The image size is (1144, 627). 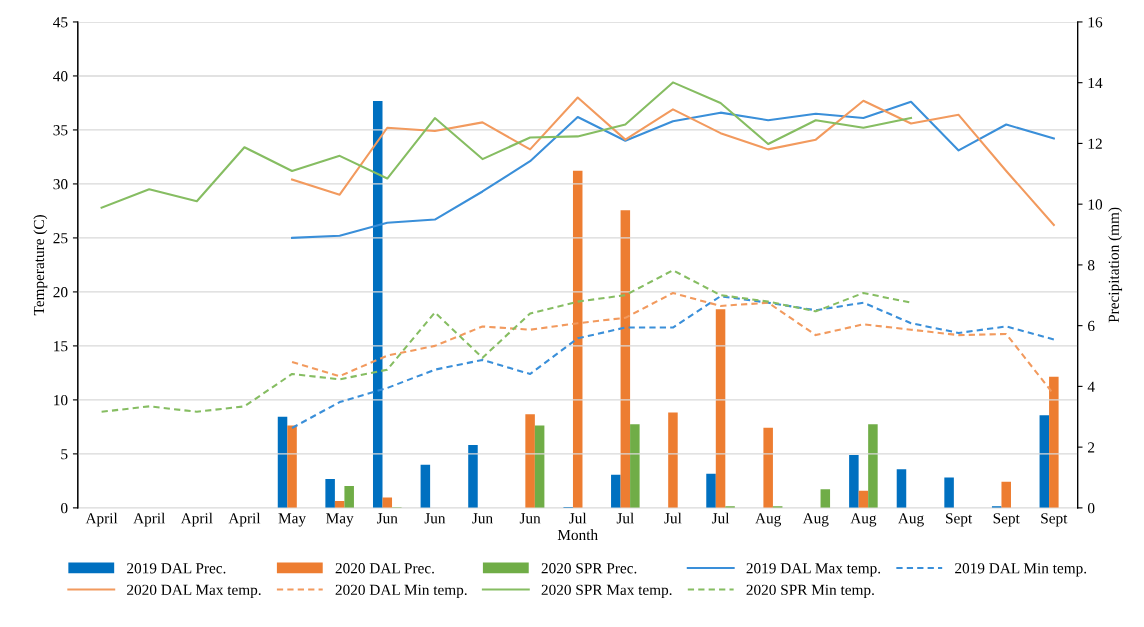 I want to click on y-tick-label: 30, so click(x=60, y=184).